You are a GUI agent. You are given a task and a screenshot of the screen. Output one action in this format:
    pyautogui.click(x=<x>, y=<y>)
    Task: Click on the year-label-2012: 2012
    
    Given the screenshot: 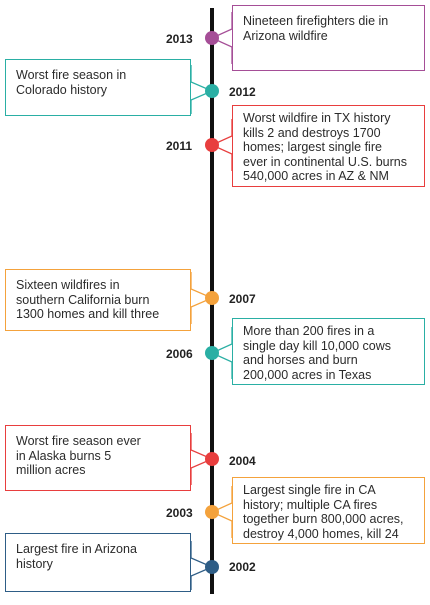 What is the action you would take?
    pyautogui.click(x=242, y=92)
    